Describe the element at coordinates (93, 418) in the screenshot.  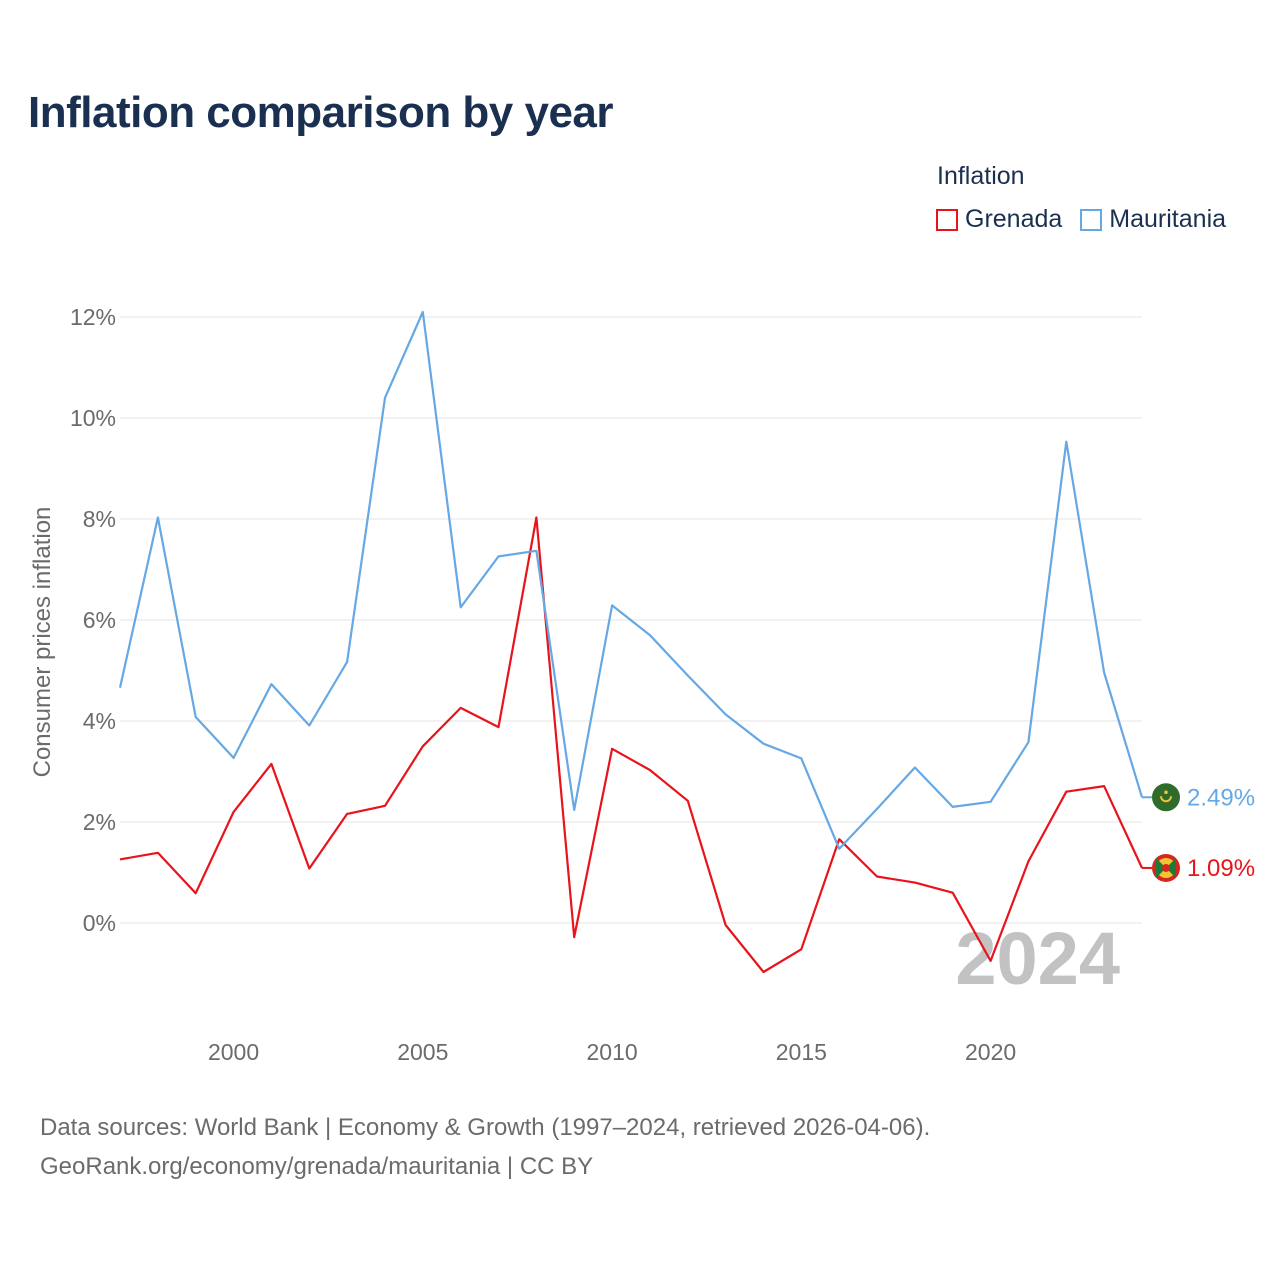
I see `y-tick-label: 10%` at that location.